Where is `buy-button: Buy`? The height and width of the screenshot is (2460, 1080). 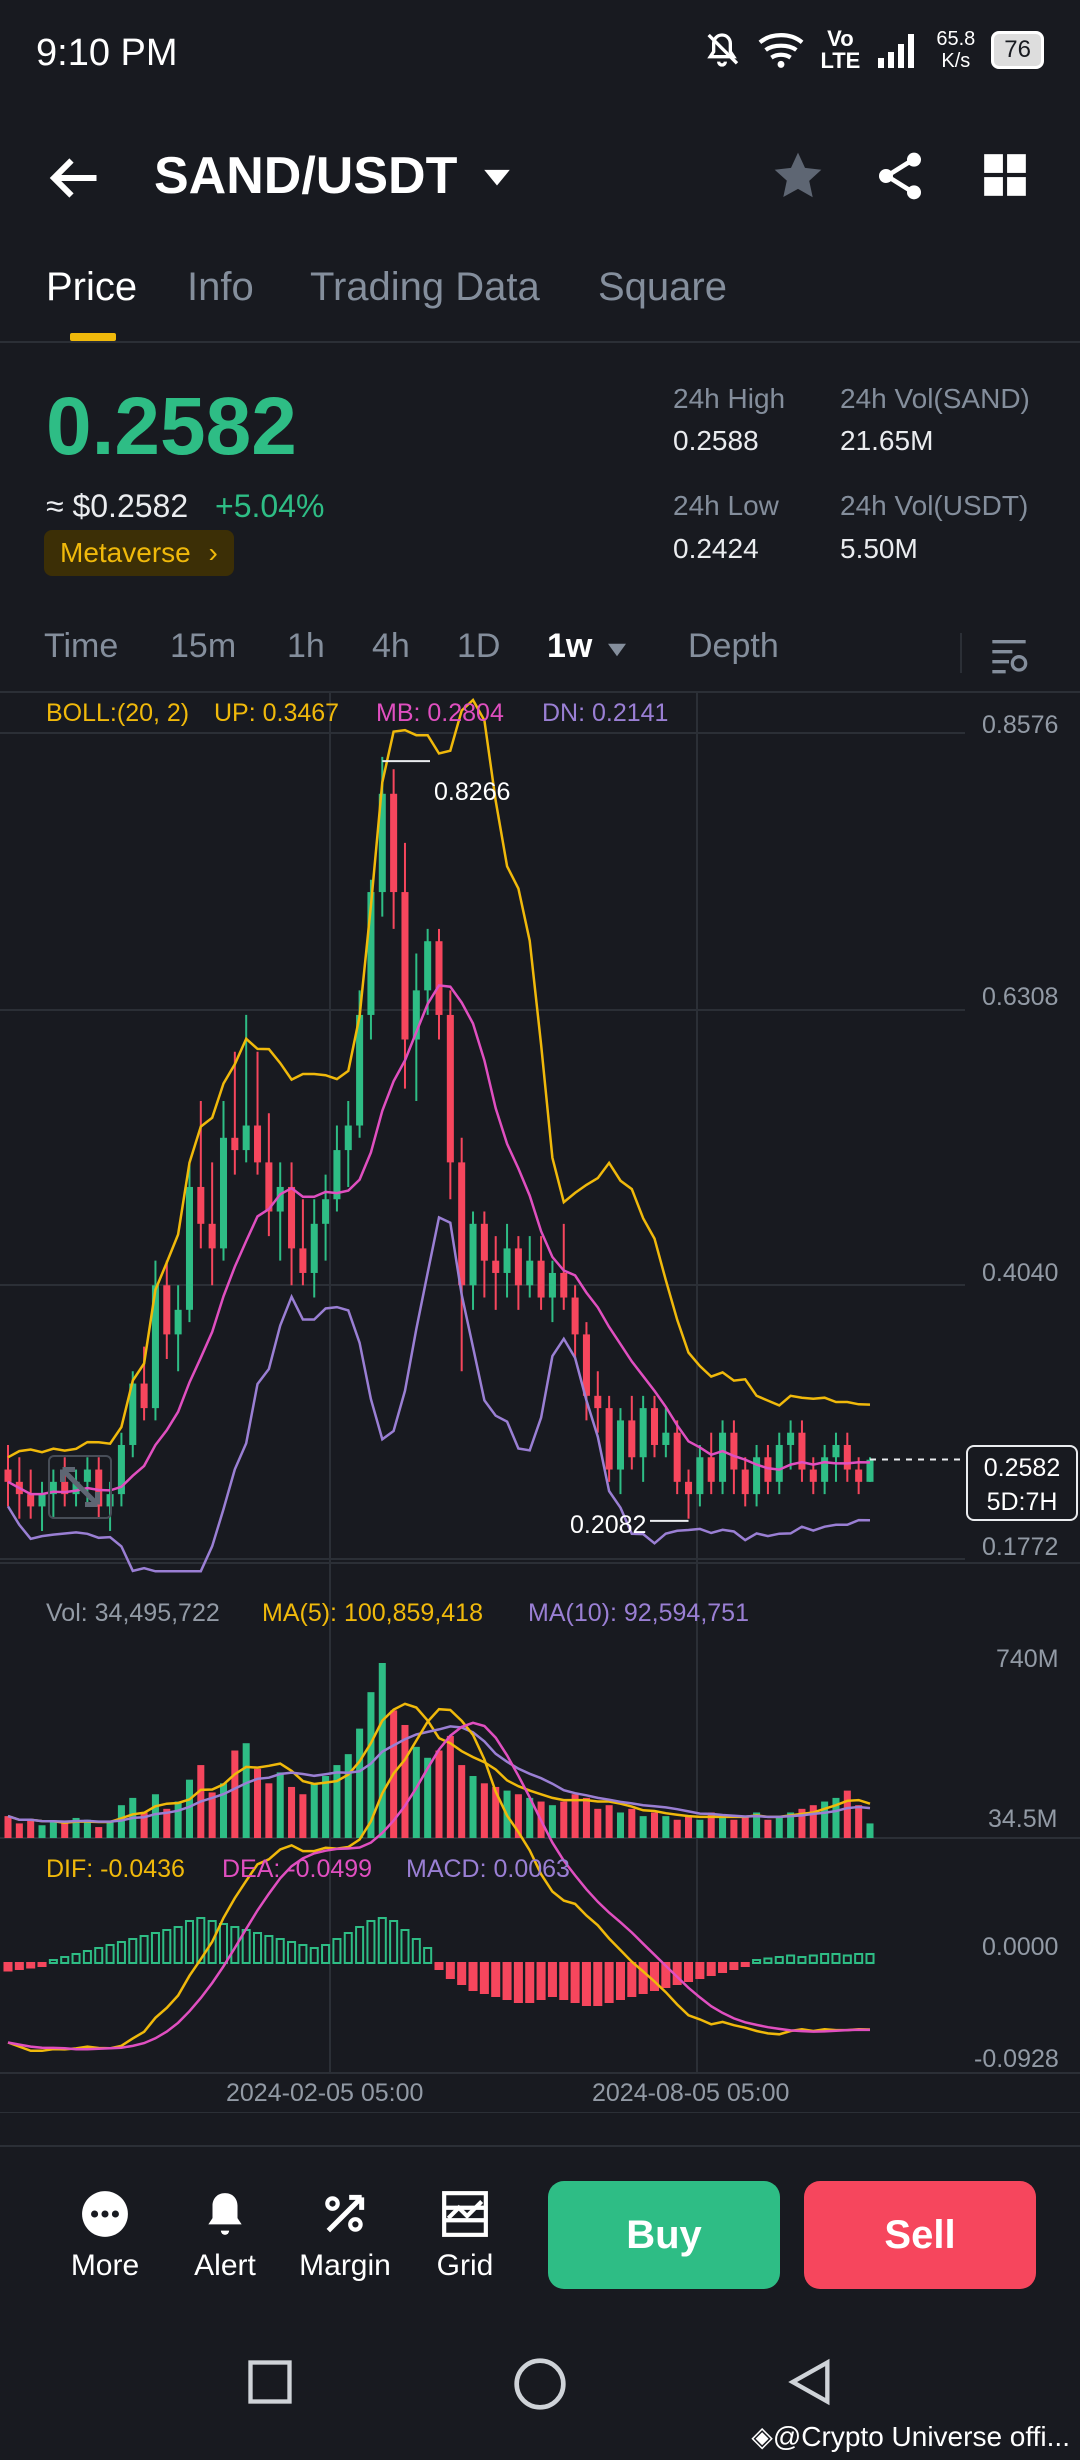
buy-button: Buy is located at coordinates (664, 2235).